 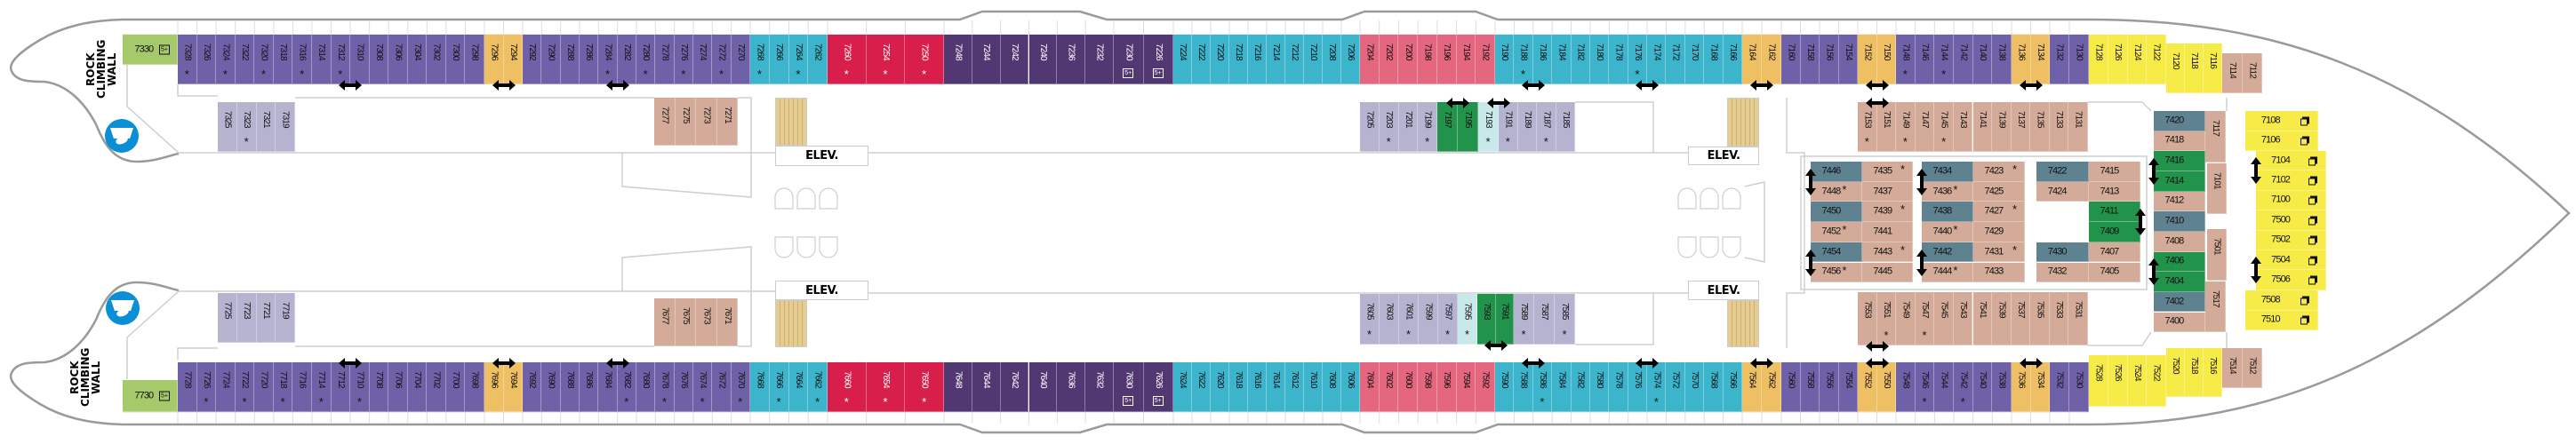 I want to click on cabin-7602: 7602, so click(x=1389, y=387).